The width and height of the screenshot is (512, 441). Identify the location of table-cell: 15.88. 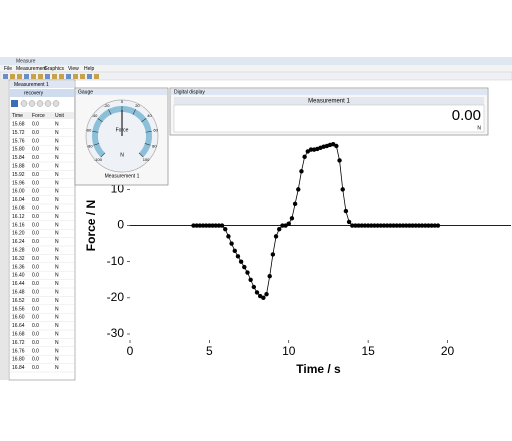
(18, 167).